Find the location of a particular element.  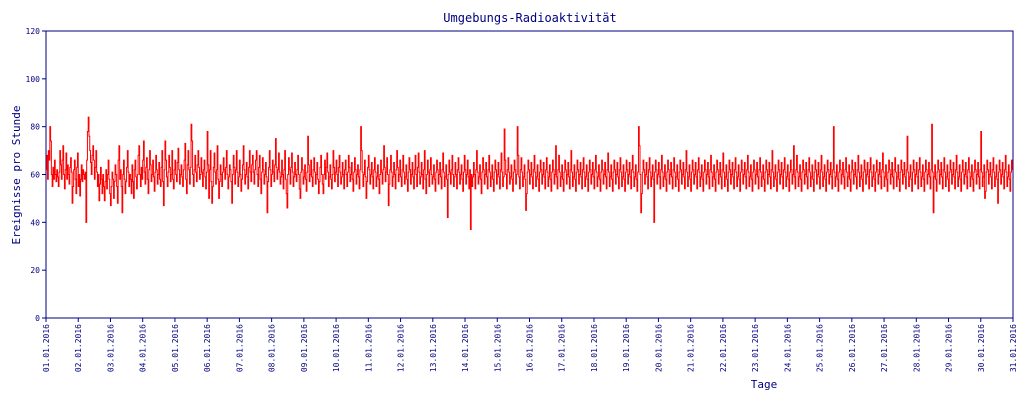

y-axis-ticks: 0 20 40 60 80 100 120 is located at coordinates (36, 175).